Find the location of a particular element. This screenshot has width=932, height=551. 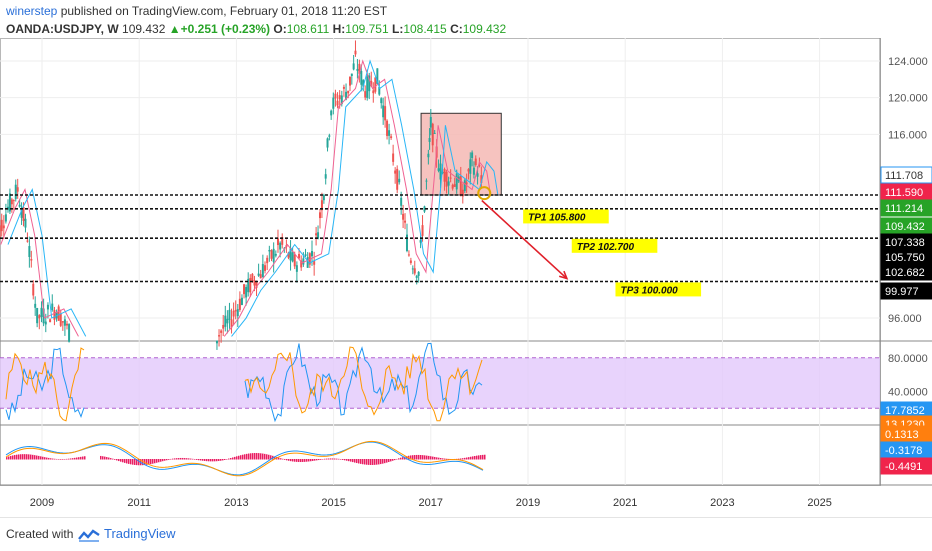

stoch-k-line is located at coordinates (244, 383).